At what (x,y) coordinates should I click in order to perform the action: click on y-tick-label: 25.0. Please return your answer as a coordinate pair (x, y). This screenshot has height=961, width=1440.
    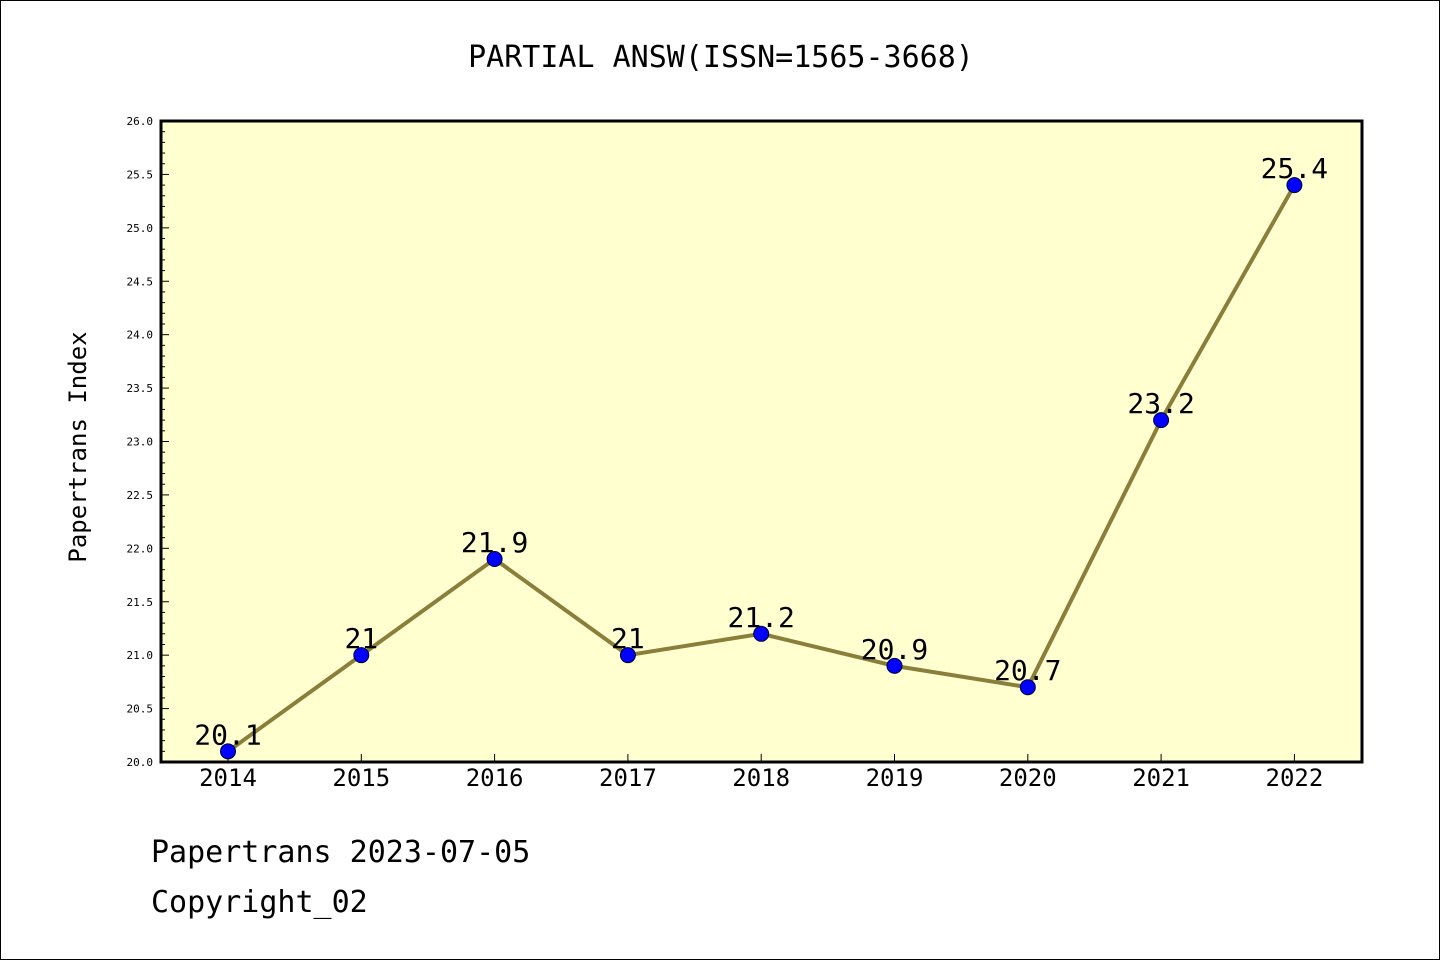
    Looking at the image, I should click on (140, 228).